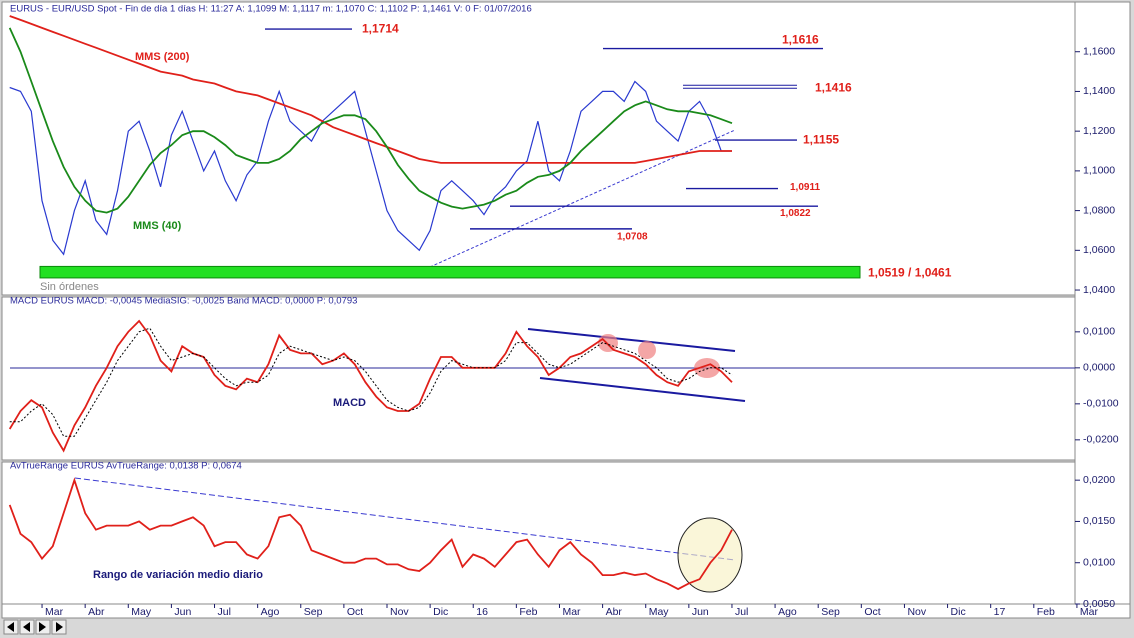 This screenshot has width=1134, height=638. Describe the element at coordinates (1099, 131) in the screenshot. I see `y-tick-label: 1,1200` at that location.